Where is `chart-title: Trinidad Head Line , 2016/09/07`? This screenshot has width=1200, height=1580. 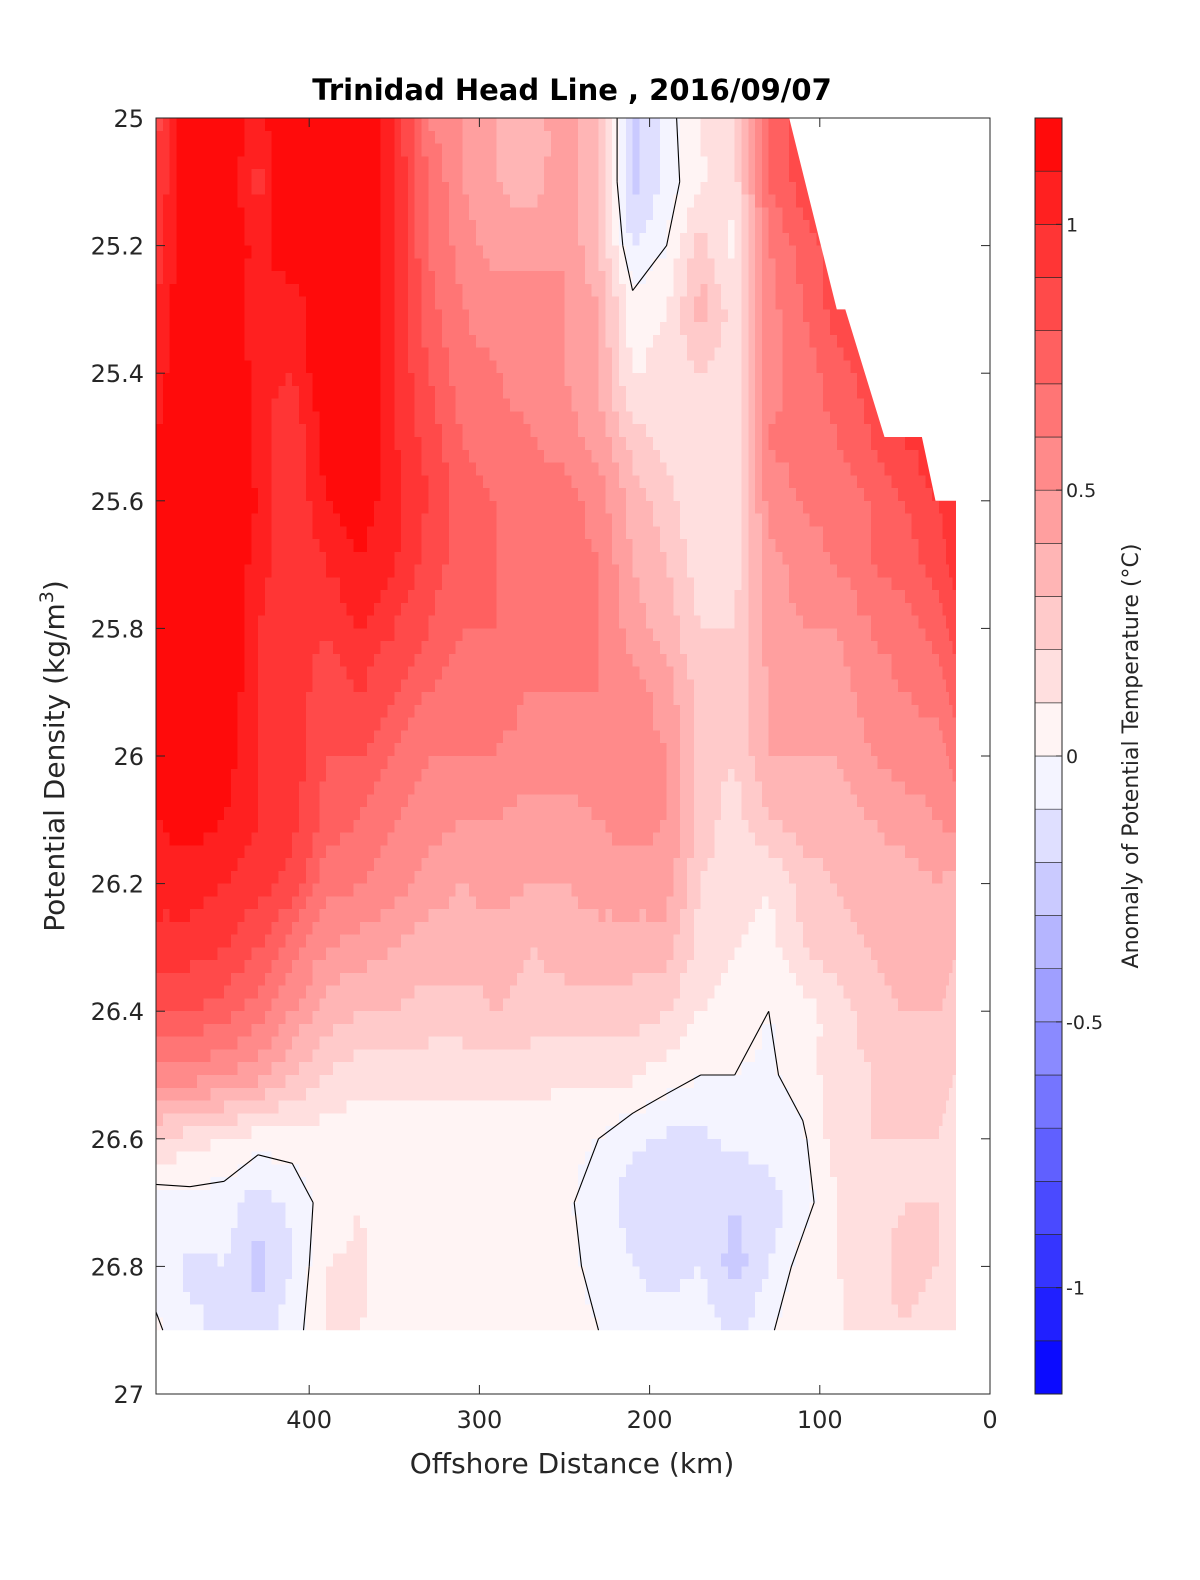 chart-title: Trinidad Head Line , 2016/09/07 is located at coordinates (572, 90).